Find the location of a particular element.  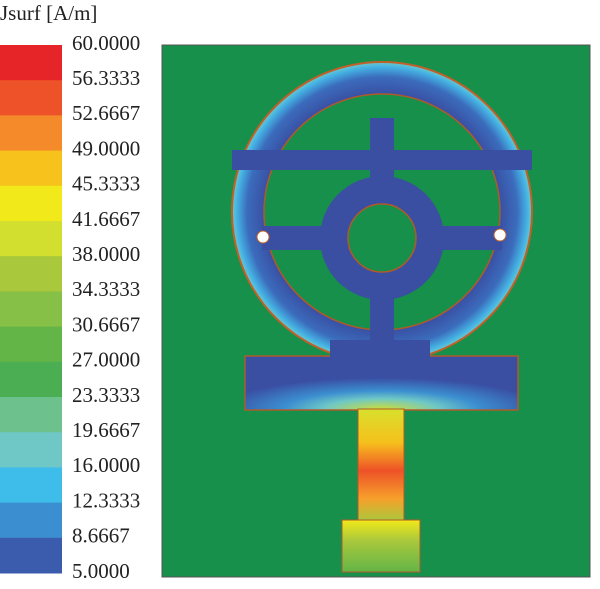

legend-label: 5.0000 is located at coordinates (101, 571).